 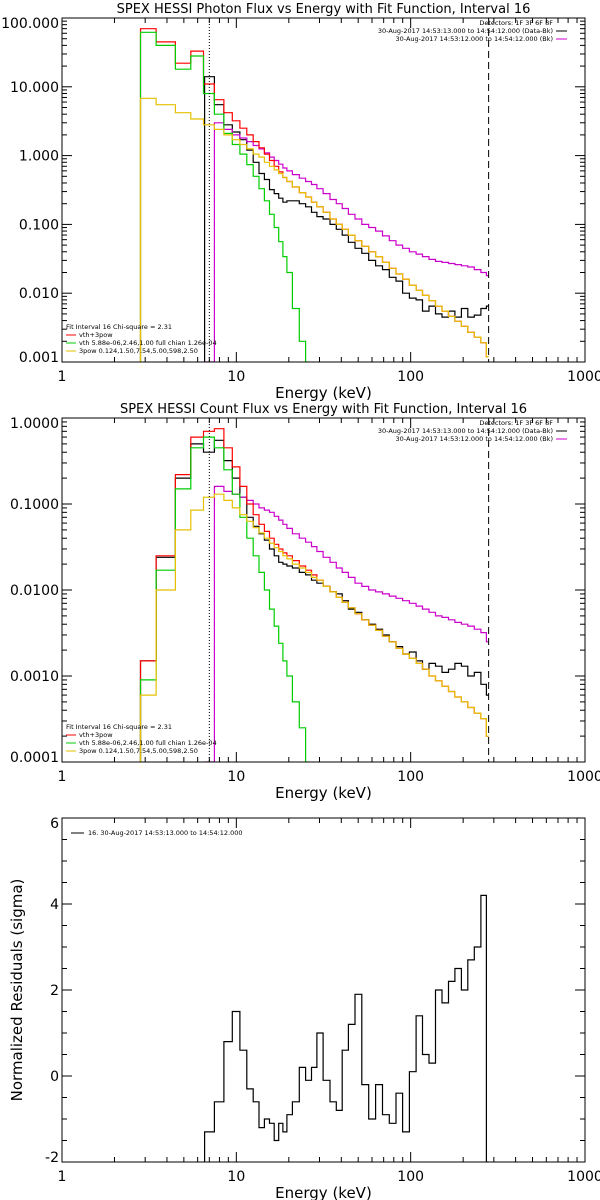 What do you see at coordinates (54, 991) in the screenshot?
I see `y-tick-label: 2` at bounding box center [54, 991].